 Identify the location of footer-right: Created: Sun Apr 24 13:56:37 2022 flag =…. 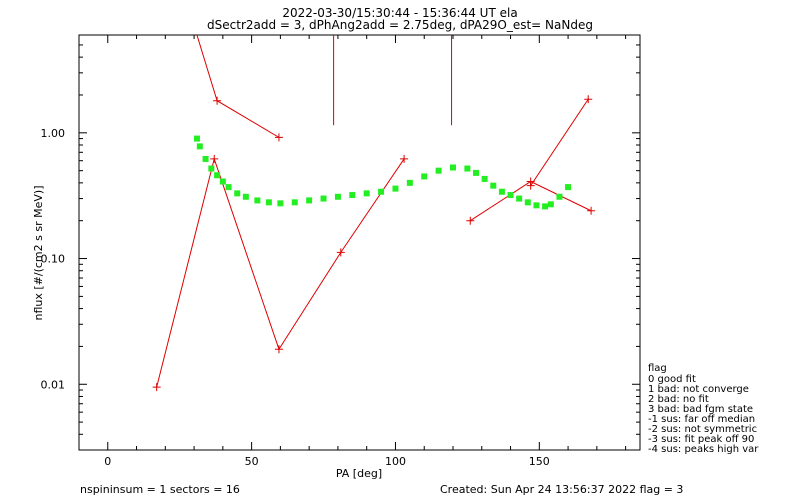
(561, 489).